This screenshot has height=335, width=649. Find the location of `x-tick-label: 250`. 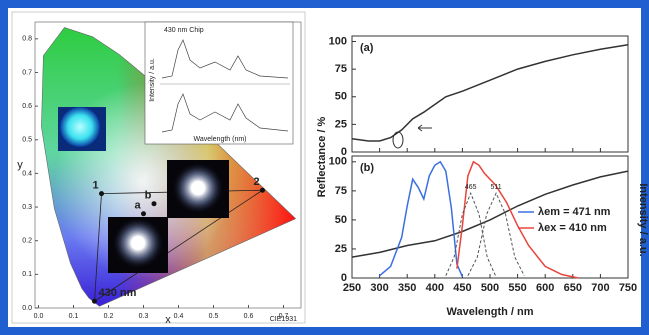

x-tick-label: 250 is located at coordinates (352, 288).